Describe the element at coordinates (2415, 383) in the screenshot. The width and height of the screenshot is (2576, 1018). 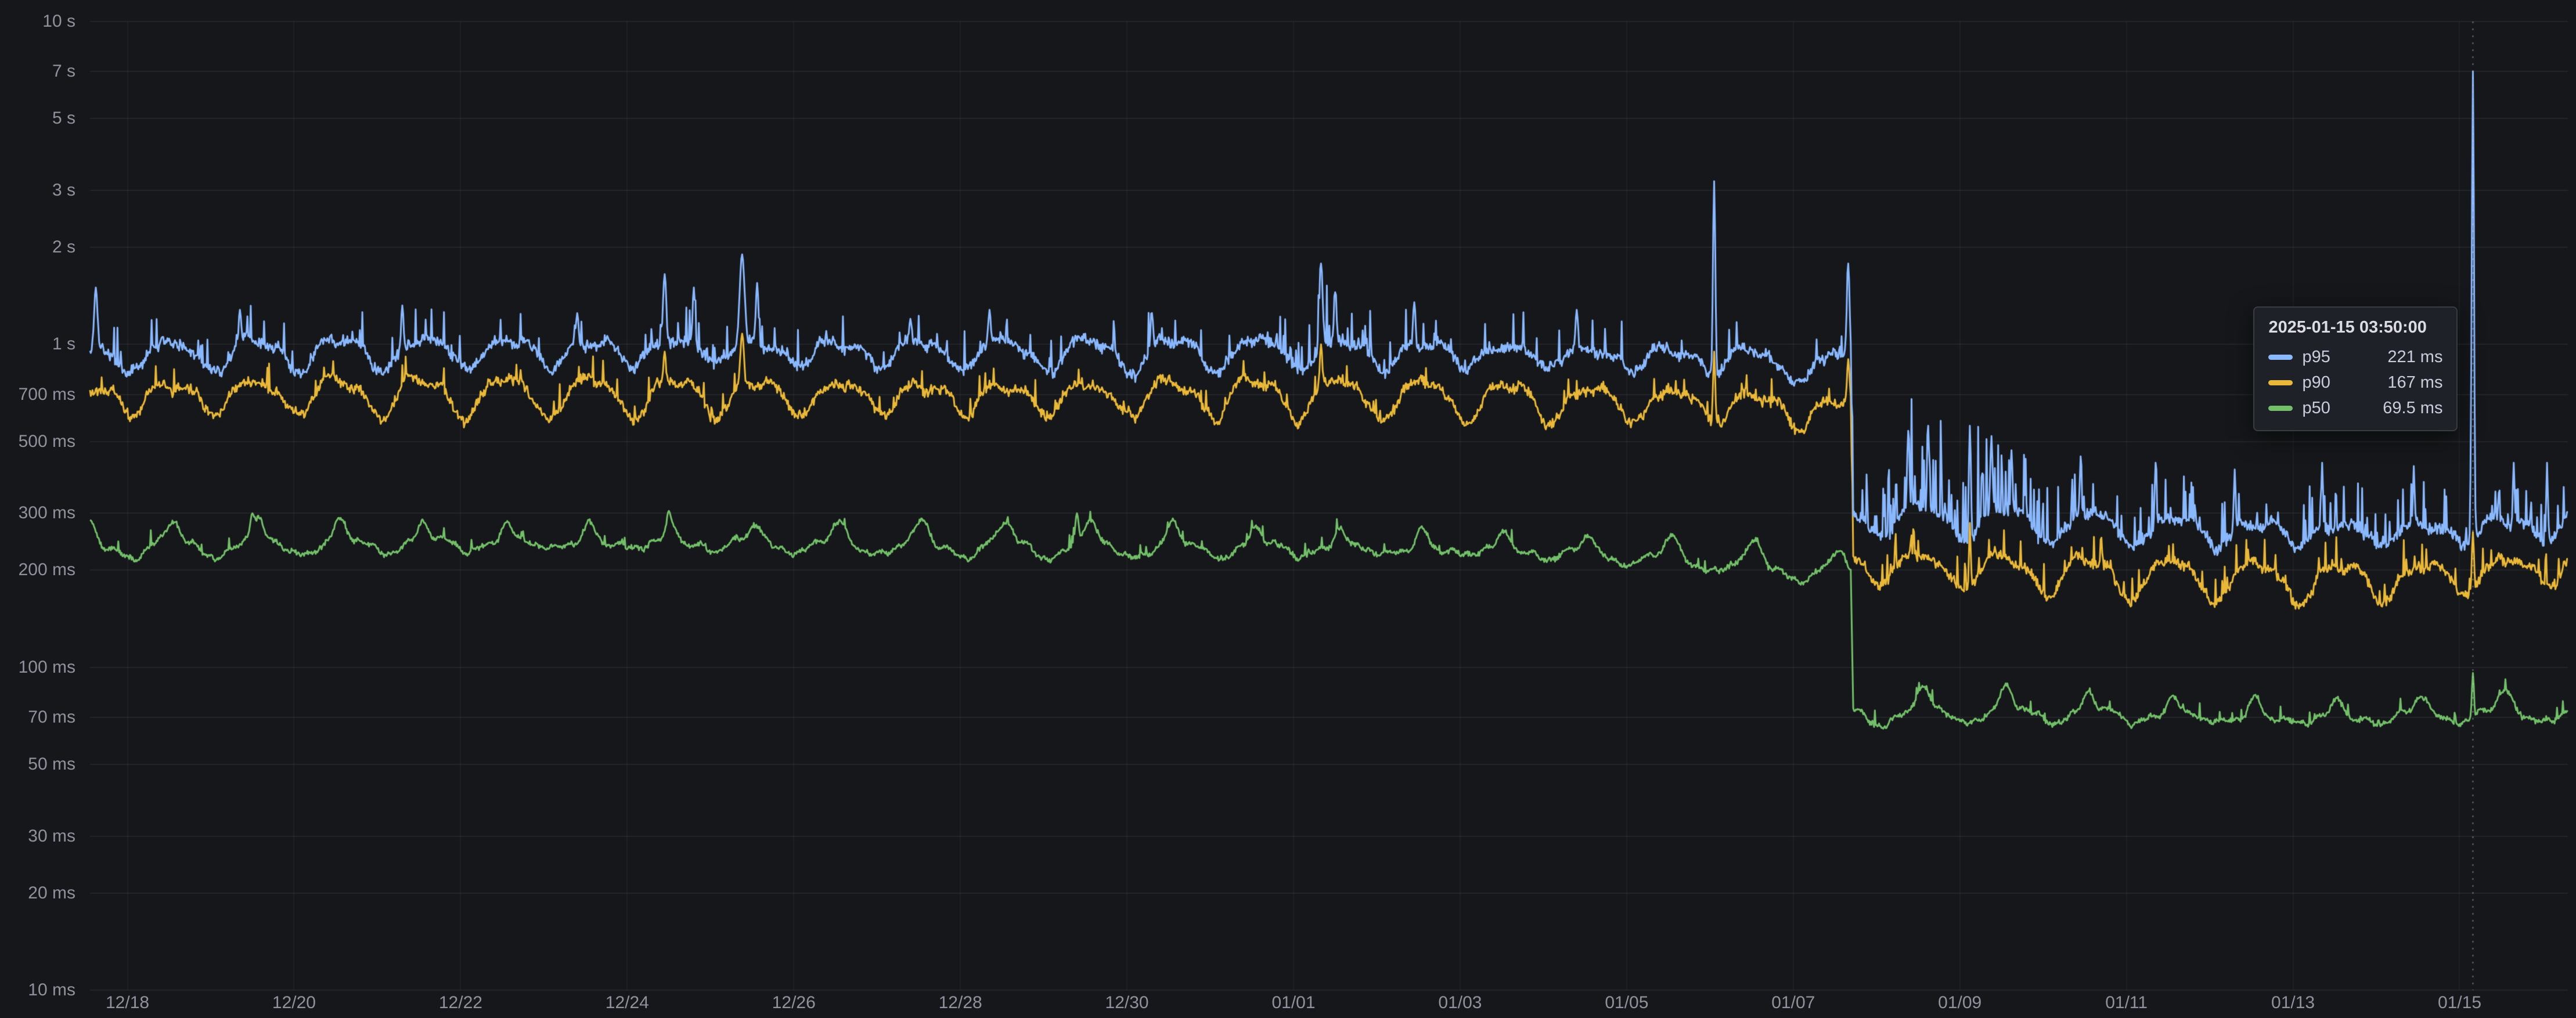
I see `tooltip-series-value: 167 ms` at that location.